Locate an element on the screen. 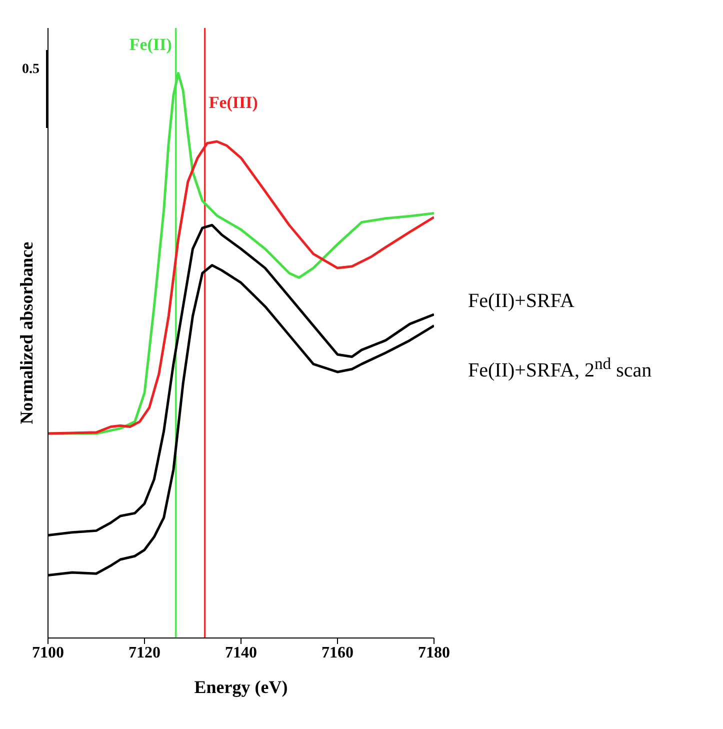  series-label: Fe(II)+SRFA is located at coordinates (521, 302).